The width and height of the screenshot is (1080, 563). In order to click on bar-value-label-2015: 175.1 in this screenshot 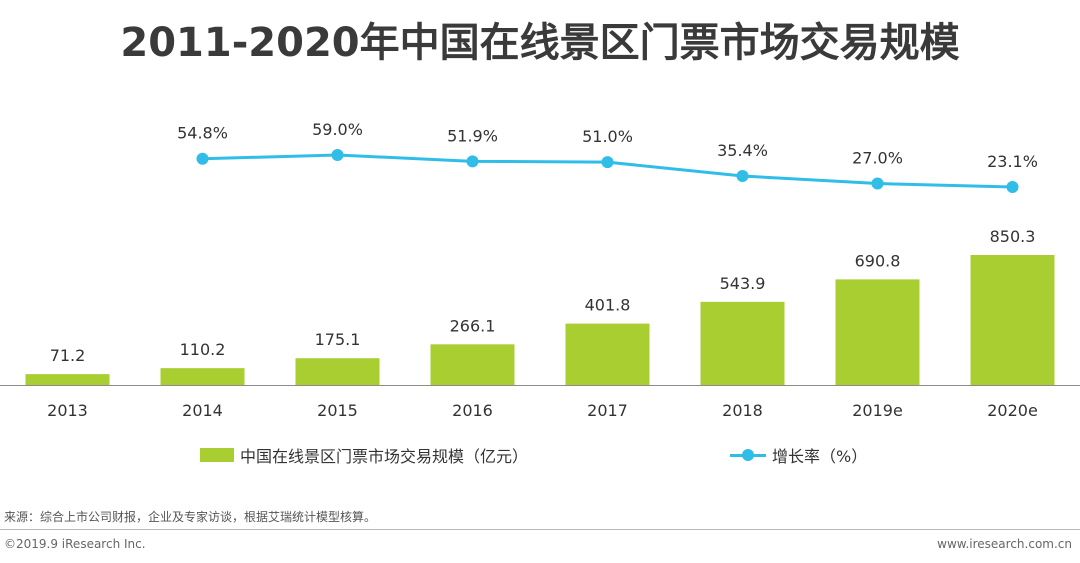, I will do `click(338, 339)`.